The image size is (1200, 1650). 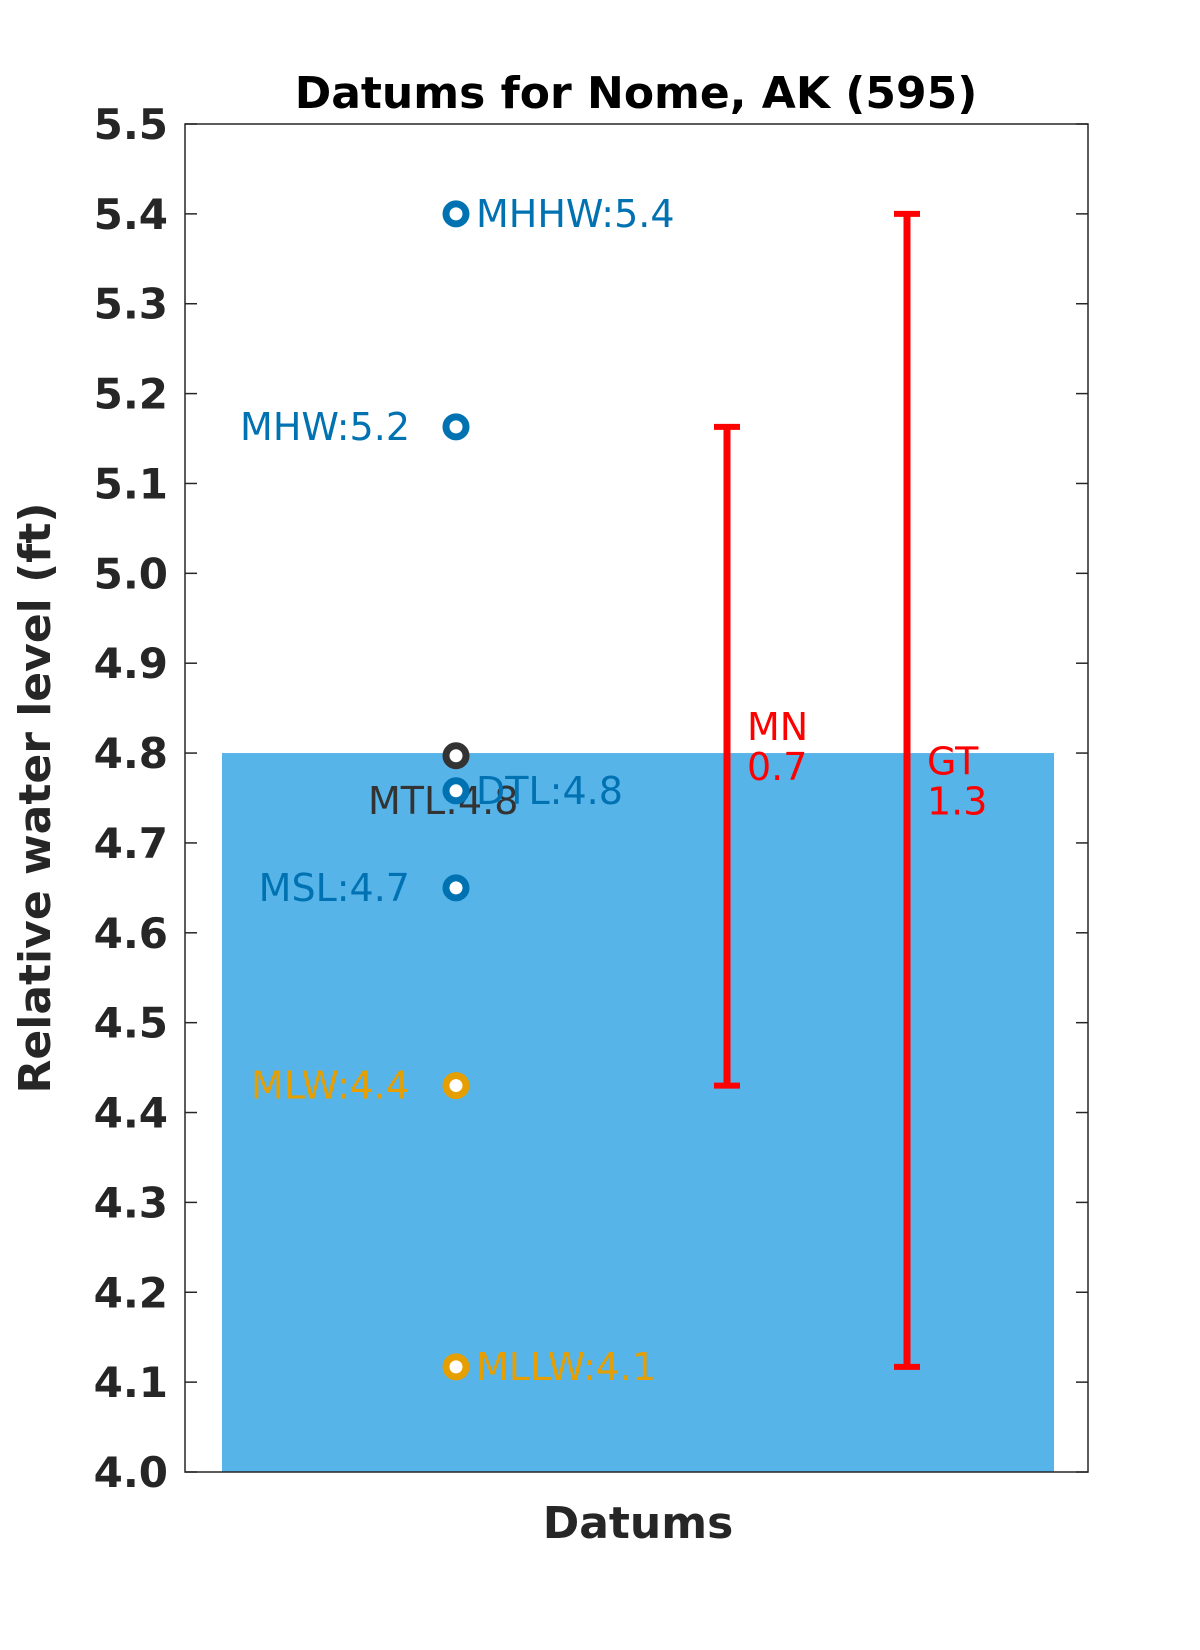 What do you see at coordinates (575, 214) in the screenshot?
I see `datum-label-mhhw: MHHW:5.4` at bounding box center [575, 214].